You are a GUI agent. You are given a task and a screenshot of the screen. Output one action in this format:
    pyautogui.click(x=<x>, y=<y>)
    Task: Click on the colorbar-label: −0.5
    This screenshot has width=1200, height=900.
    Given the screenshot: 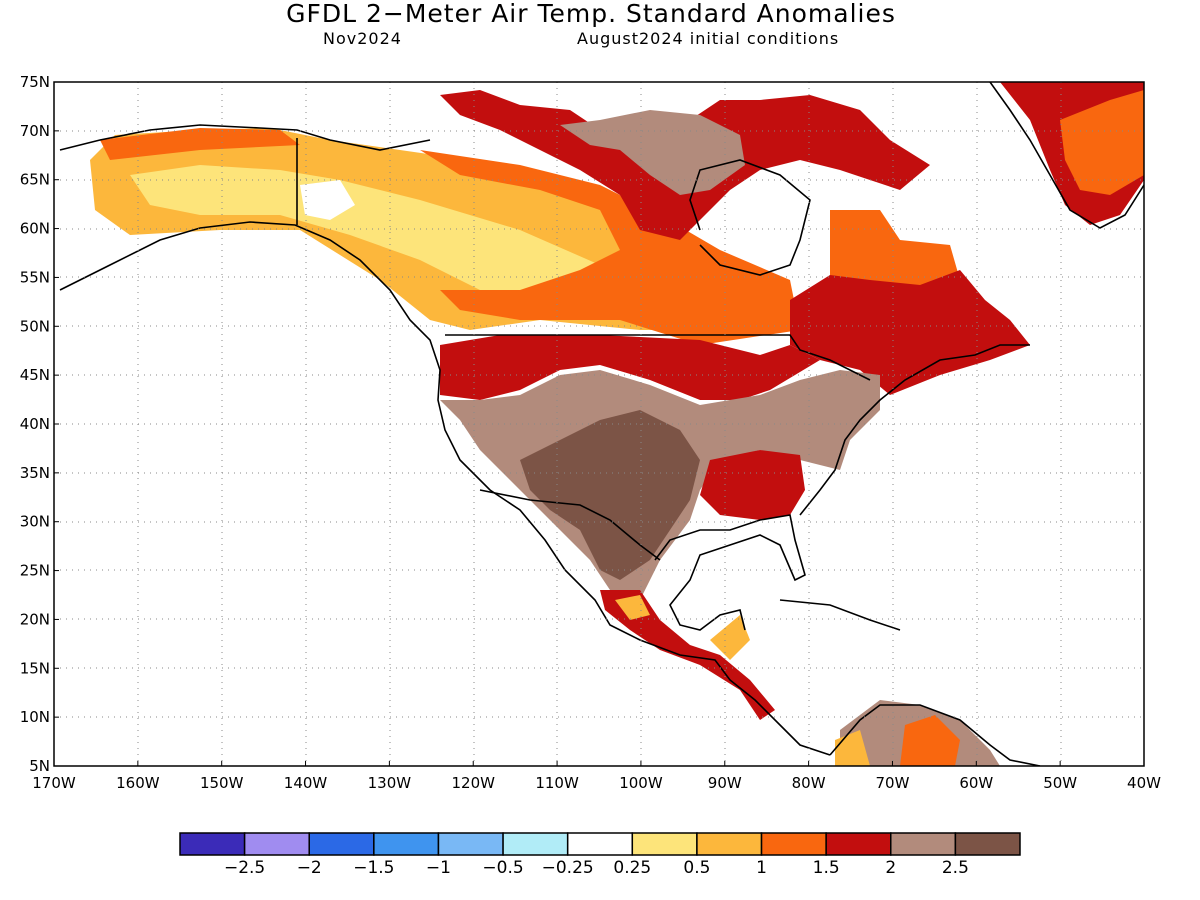 What is the action you would take?
    pyautogui.click(x=502, y=868)
    